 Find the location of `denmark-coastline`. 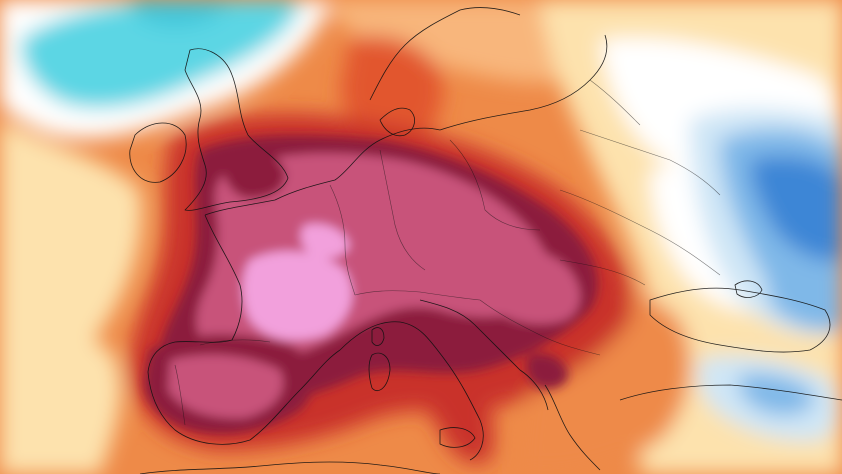

denmark-coastline is located at coordinates (397, 122).